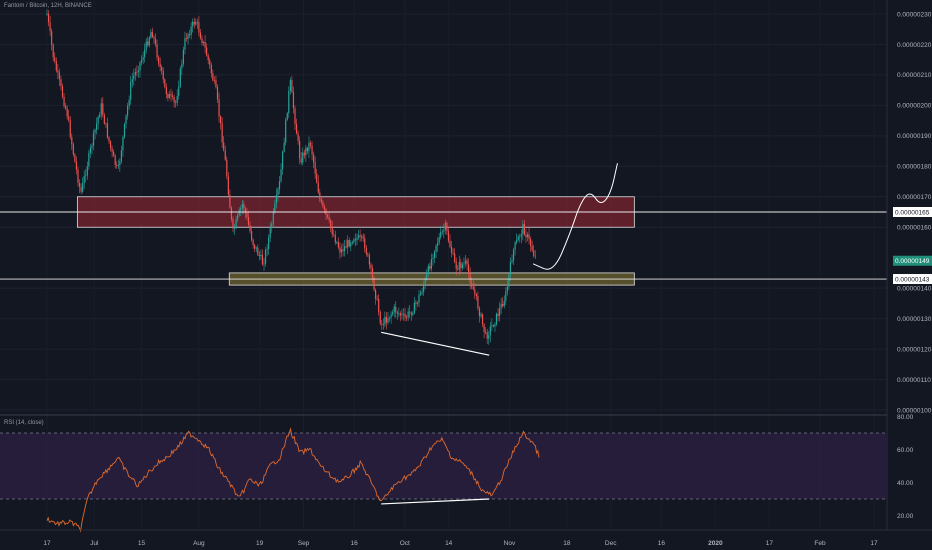  What do you see at coordinates (874, 543) in the screenshot?
I see `time-tick-label: 17` at bounding box center [874, 543].